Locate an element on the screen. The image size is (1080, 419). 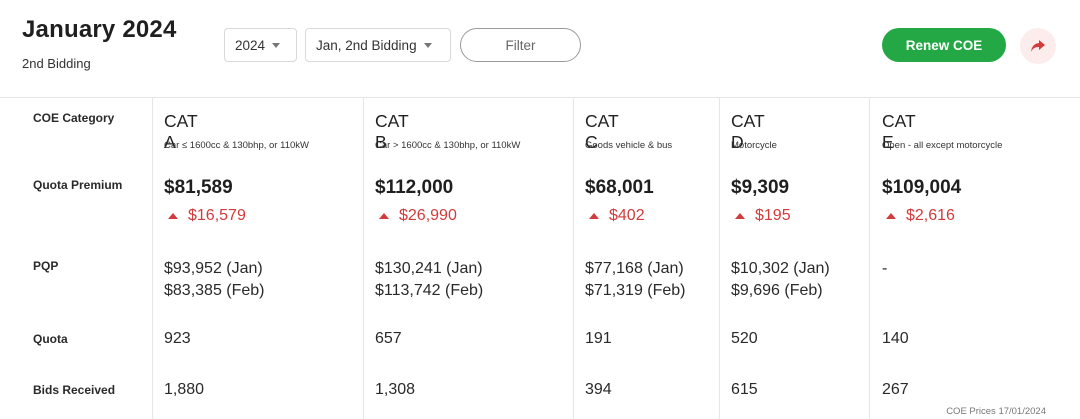
premium-change-value: $195 is located at coordinates (773, 215).